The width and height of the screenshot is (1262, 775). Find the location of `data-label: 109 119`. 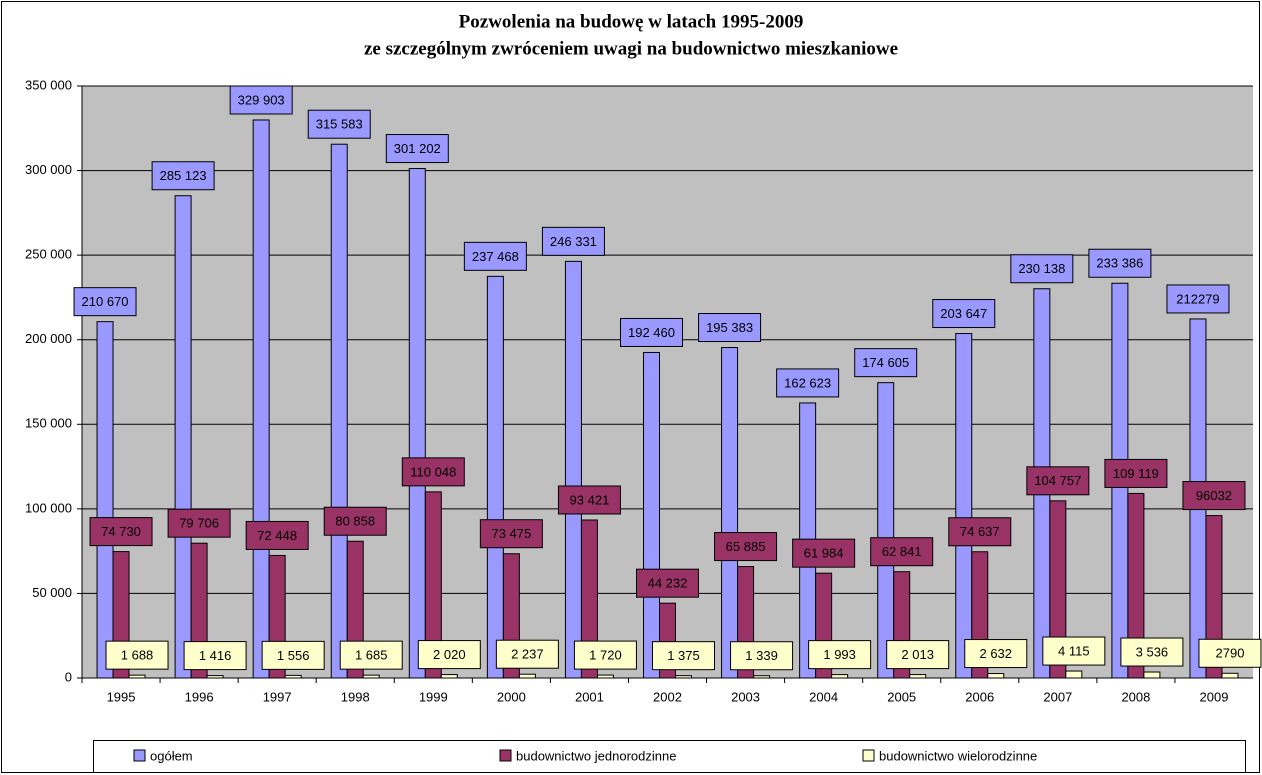

data-label: 109 119 is located at coordinates (1136, 473).